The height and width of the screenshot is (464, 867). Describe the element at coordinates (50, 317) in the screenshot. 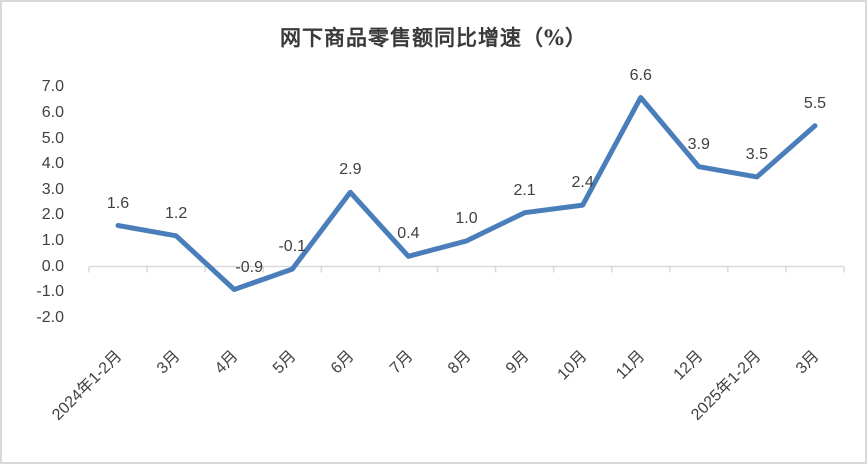

I see `y-axis-tick-label: -2.0` at that location.